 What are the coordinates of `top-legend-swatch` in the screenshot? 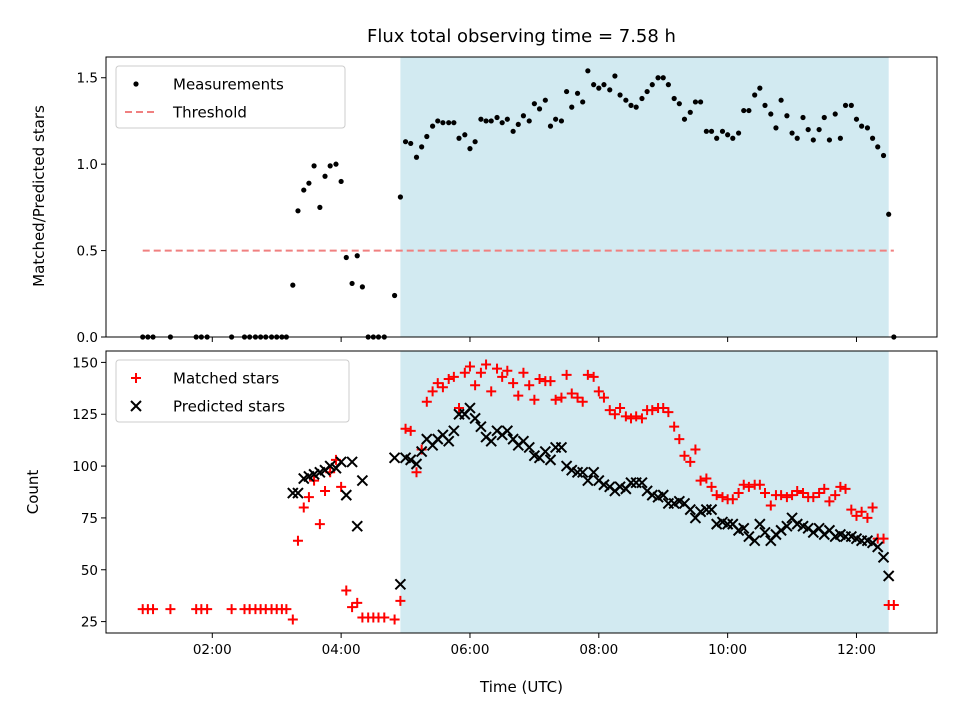 It's located at (136, 84).